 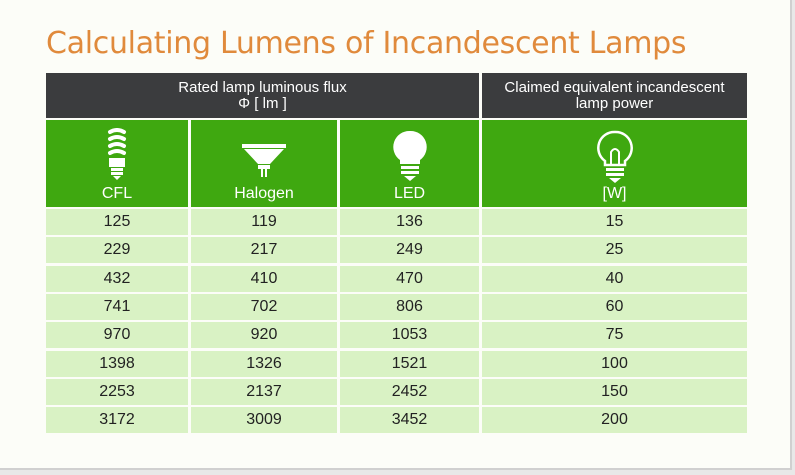 I want to click on table-cell: 100, so click(x=614, y=363).